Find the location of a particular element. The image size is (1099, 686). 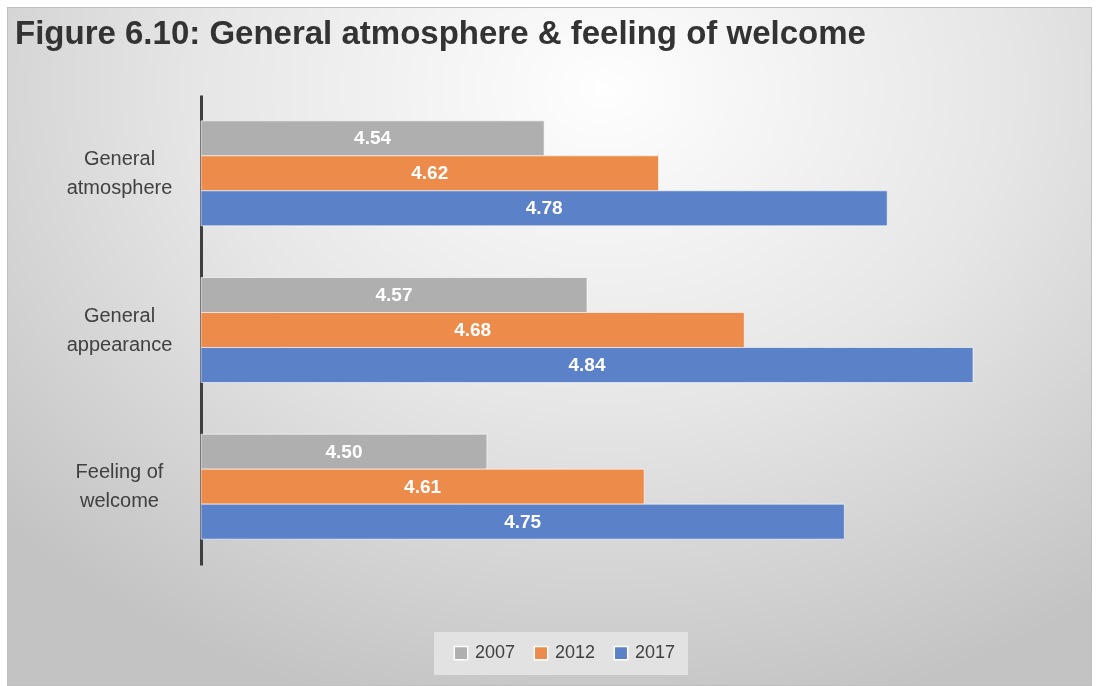

legend-label: 2017 is located at coordinates (655, 652).